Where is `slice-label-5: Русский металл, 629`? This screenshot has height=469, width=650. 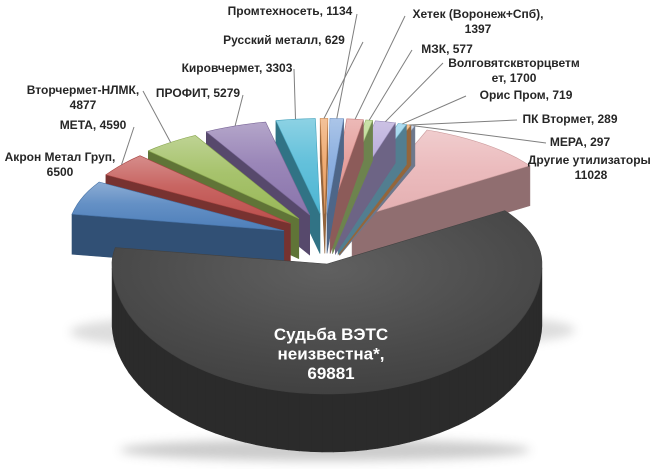
slice-label-5: Русский металл, 629 is located at coordinates (284, 40).